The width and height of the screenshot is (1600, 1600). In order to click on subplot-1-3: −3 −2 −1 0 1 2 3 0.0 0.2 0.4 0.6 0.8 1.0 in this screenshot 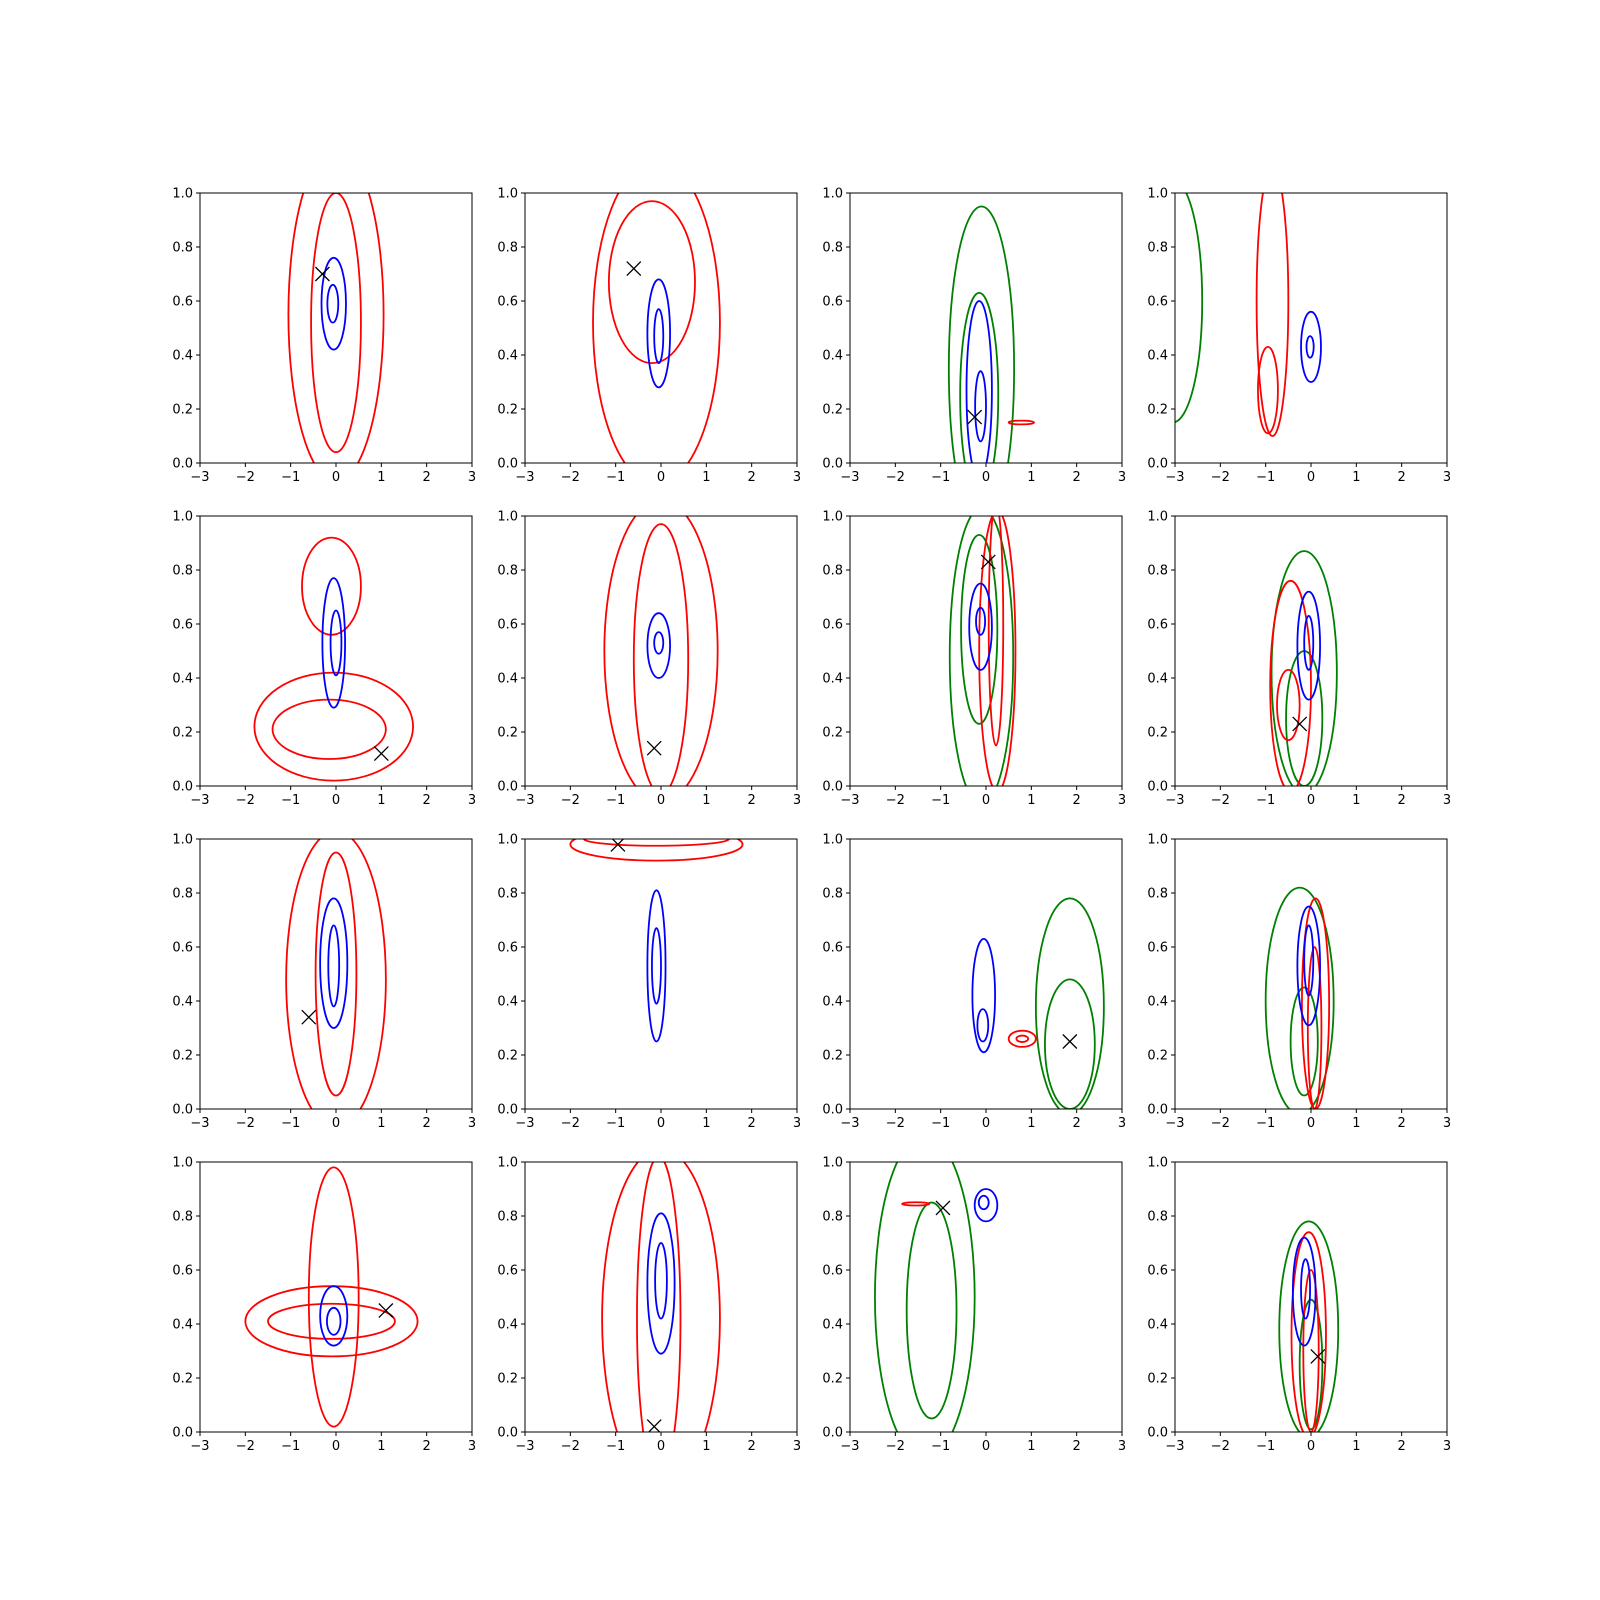, I will do `click(1299, 659)`.